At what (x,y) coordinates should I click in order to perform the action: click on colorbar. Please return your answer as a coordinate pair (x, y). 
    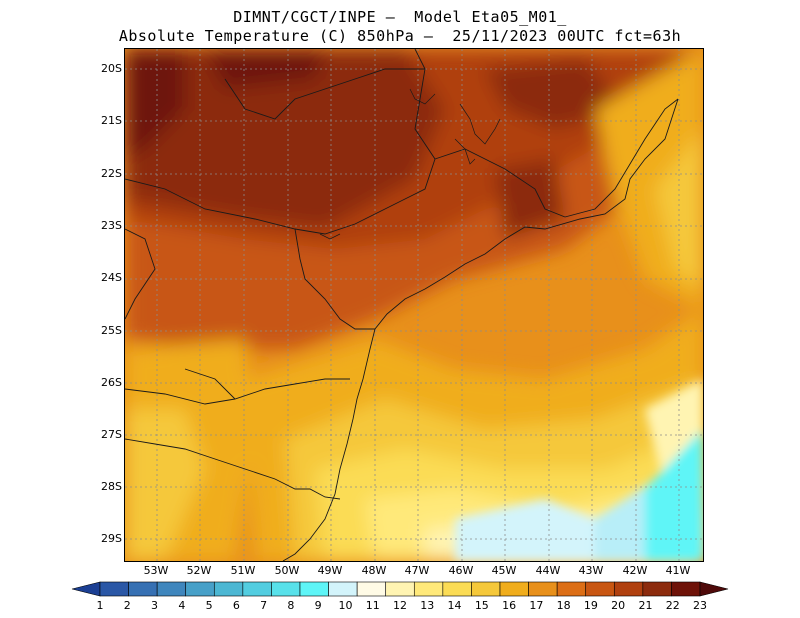
    Looking at the image, I should click on (400, 589).